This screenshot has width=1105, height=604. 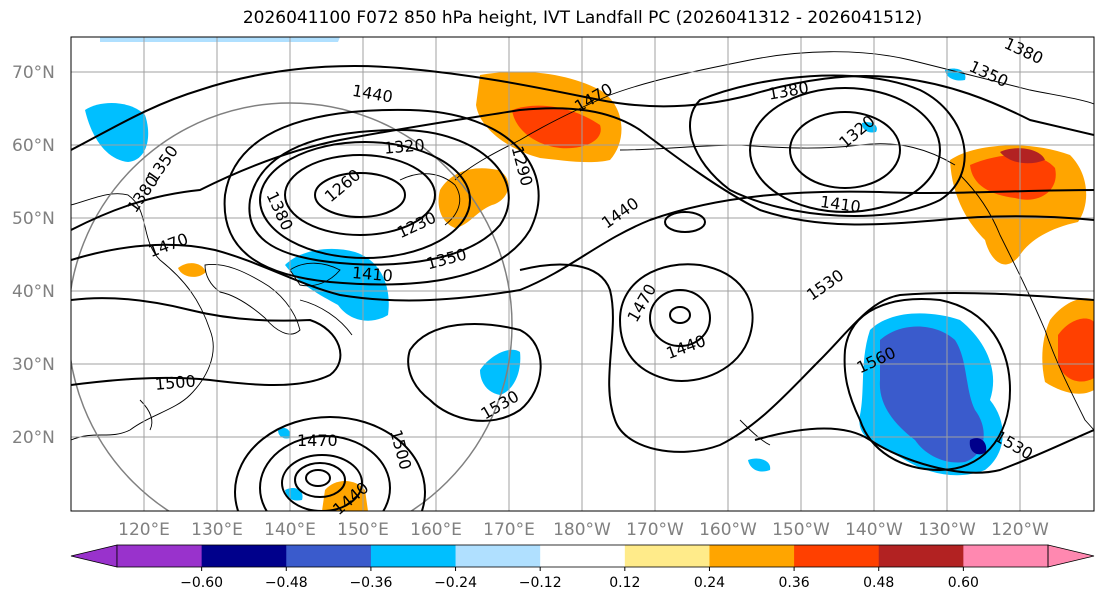 What do you see at coordinates (317, 440) in the screenshot?
I see `contour-label: 1470` at bounding box center [317, 440].